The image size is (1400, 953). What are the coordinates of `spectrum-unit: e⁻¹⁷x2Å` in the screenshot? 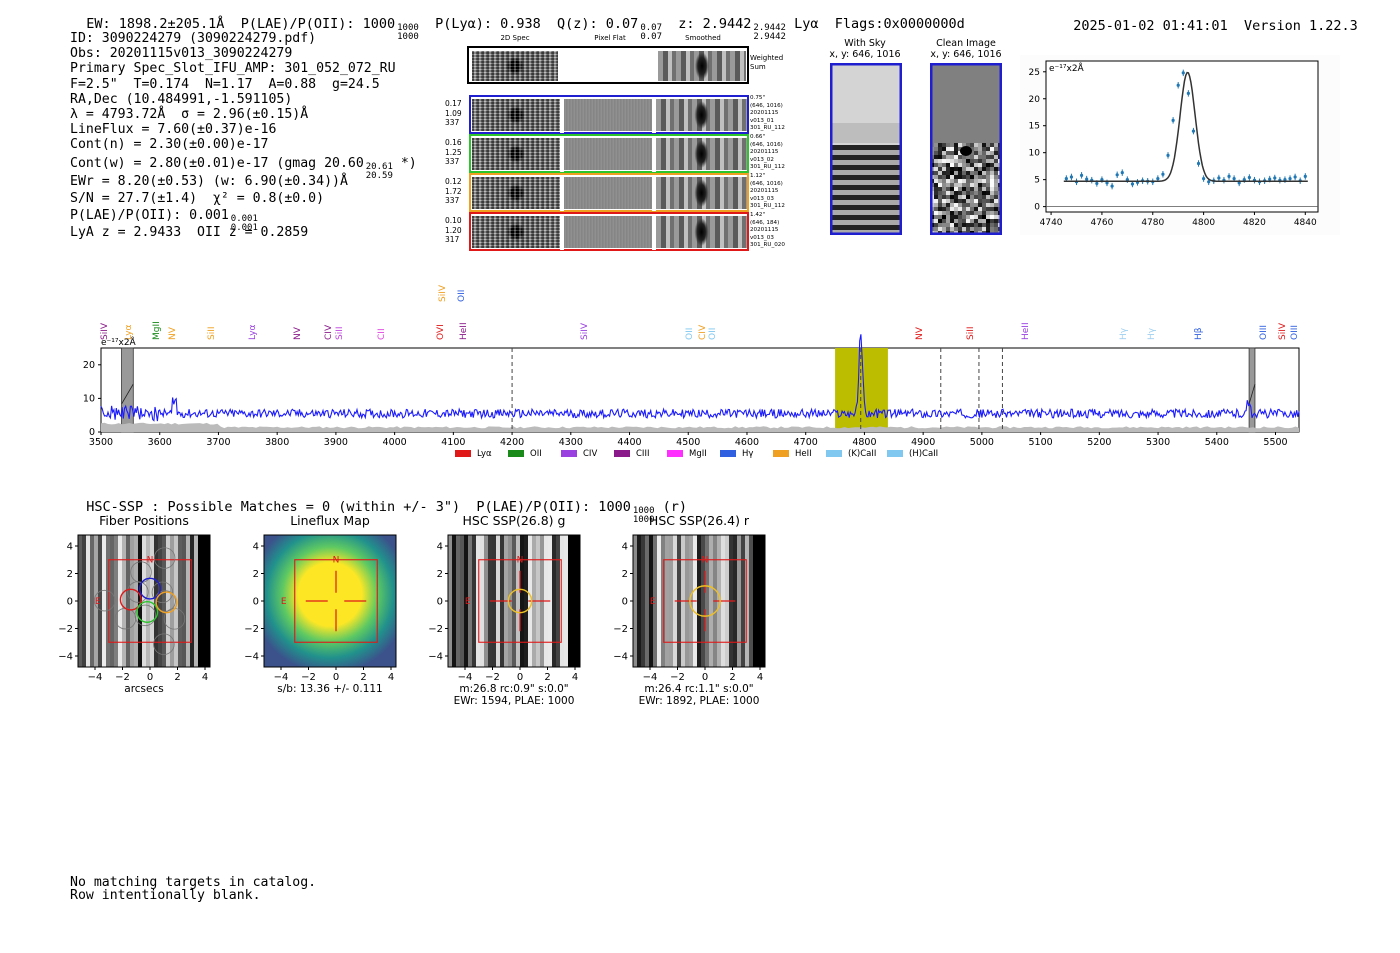 It's located at (119, 342).